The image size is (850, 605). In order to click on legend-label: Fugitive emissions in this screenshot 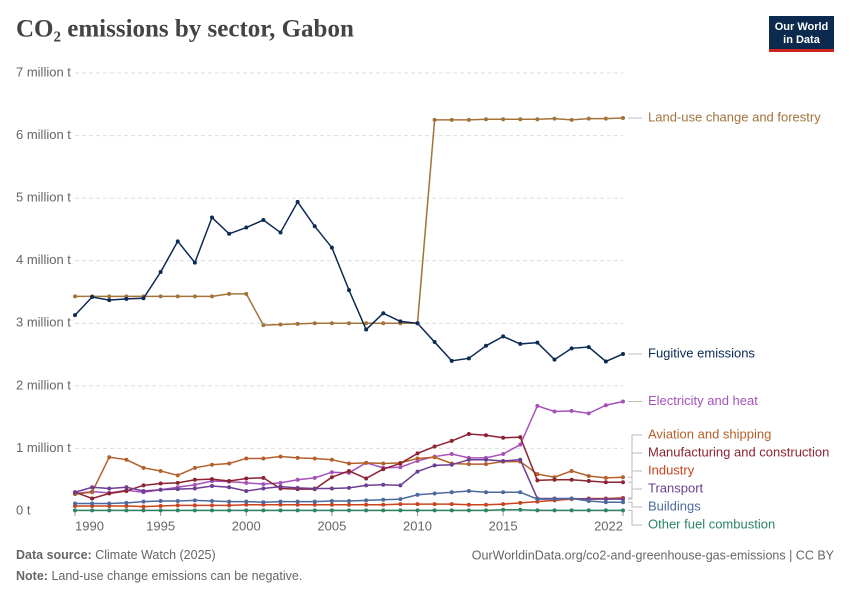, I will do `click(701, 352)`.